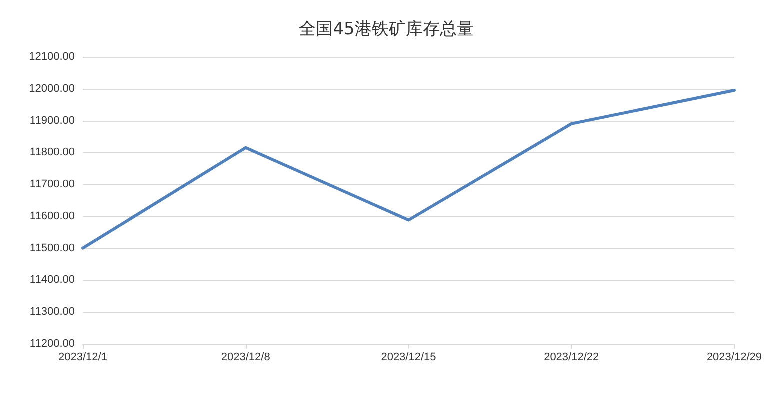  Describe the element at coordinates (52, 248) in the screenshot. I see `y-tick-label: 11500.00` at that location.